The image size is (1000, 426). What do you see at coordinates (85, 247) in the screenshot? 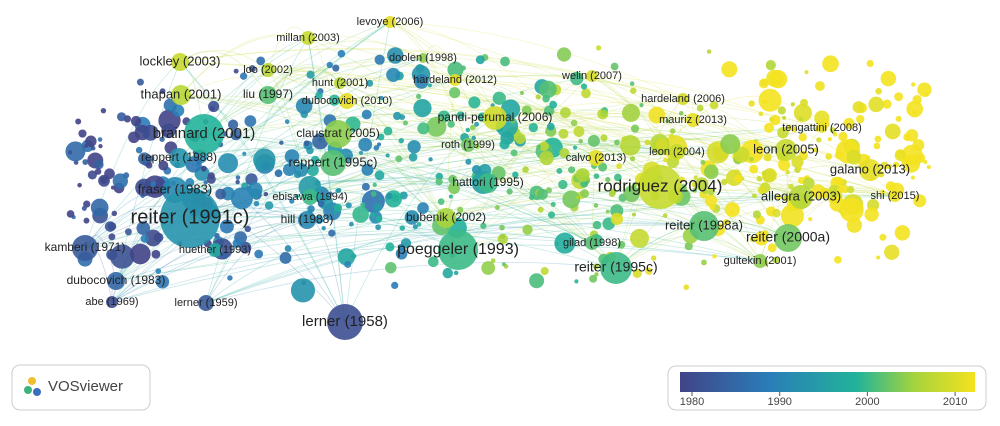
I see `node-label: kamberi (1971)` at bounding box center [85, 247].